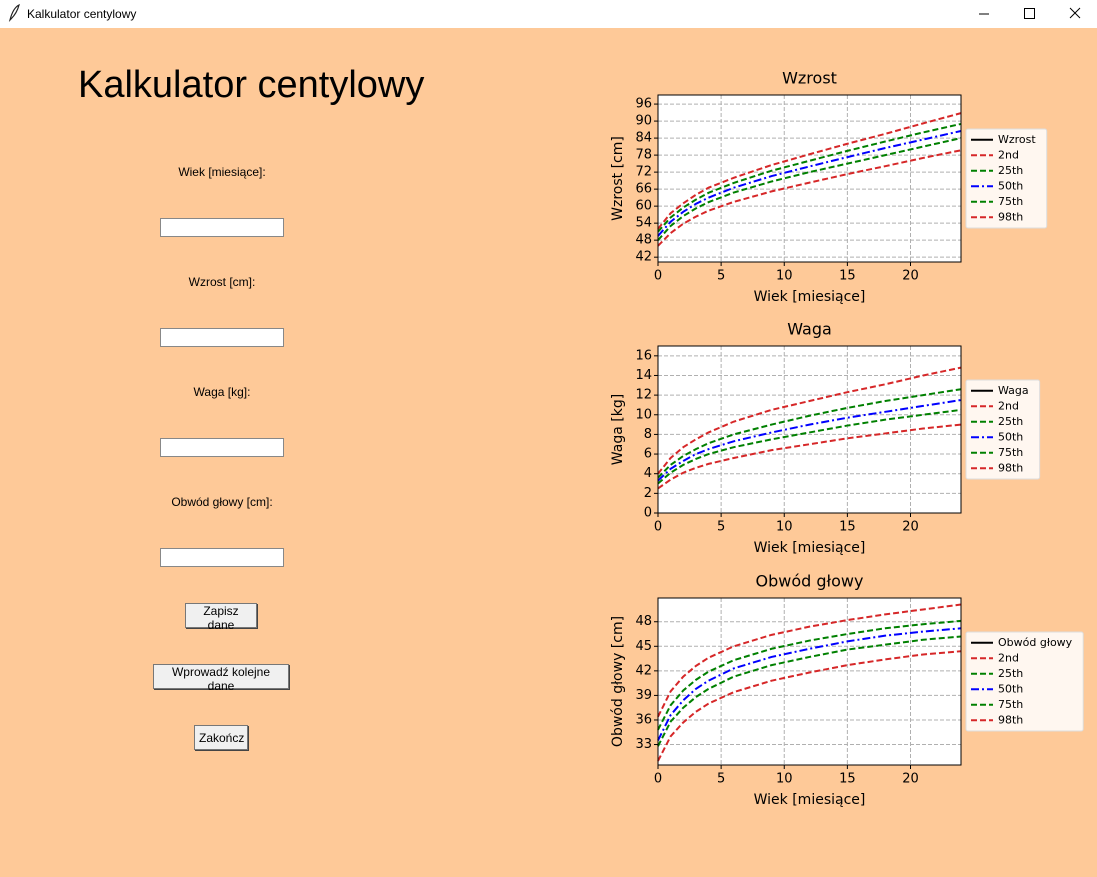 The image size is (1097, 877). I want to click on chart-title: Obwód głowy, so click(810, 581).